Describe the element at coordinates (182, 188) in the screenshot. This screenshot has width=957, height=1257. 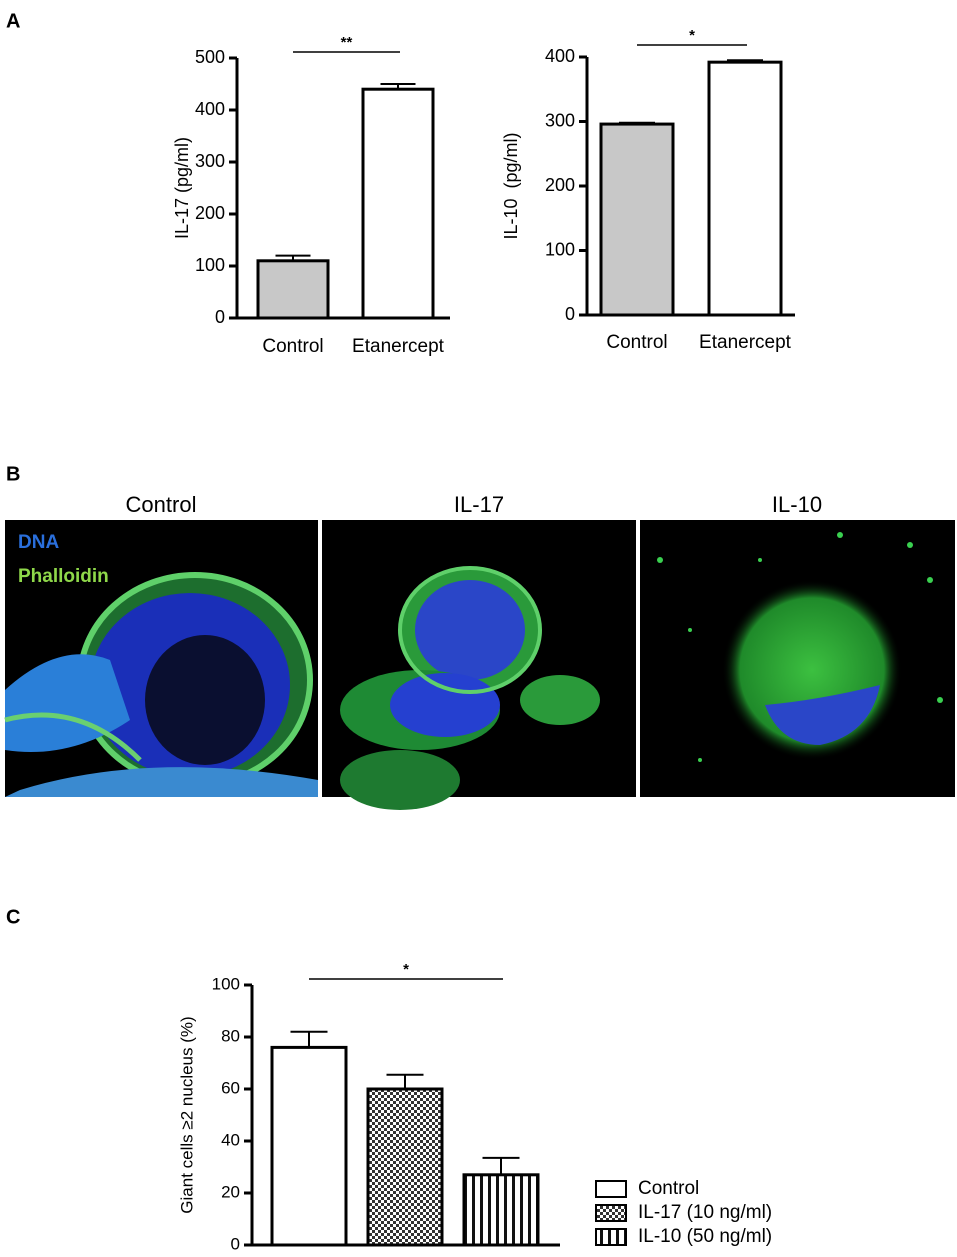
I see `y-axis-label: IL-17 (pg/ml)` at that location.